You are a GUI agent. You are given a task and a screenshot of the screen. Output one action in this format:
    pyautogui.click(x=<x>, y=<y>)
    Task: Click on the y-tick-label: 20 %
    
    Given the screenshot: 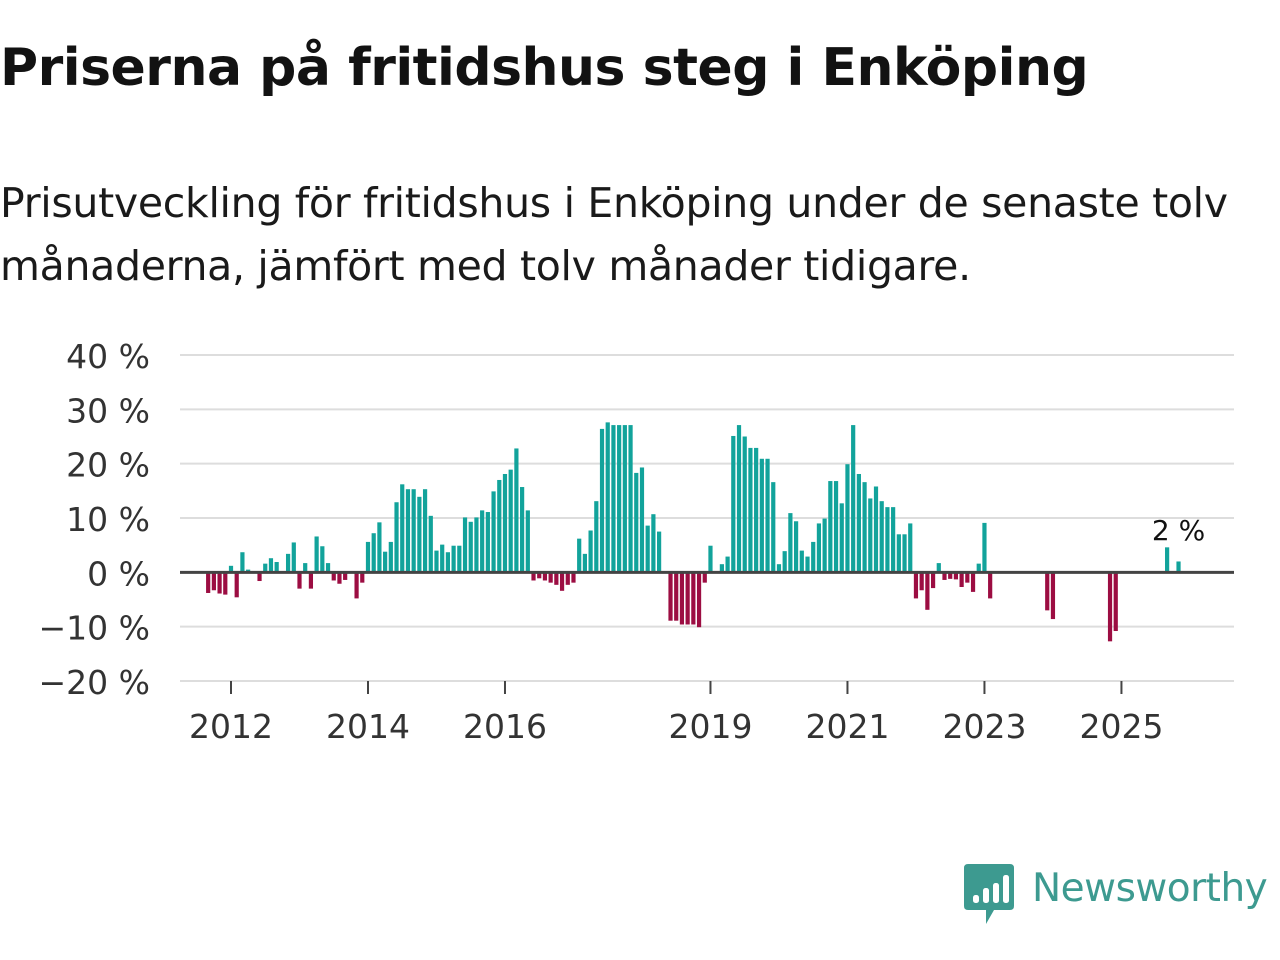 What is the action you would take?
    pyautogui.click(x=108, y=465)
    